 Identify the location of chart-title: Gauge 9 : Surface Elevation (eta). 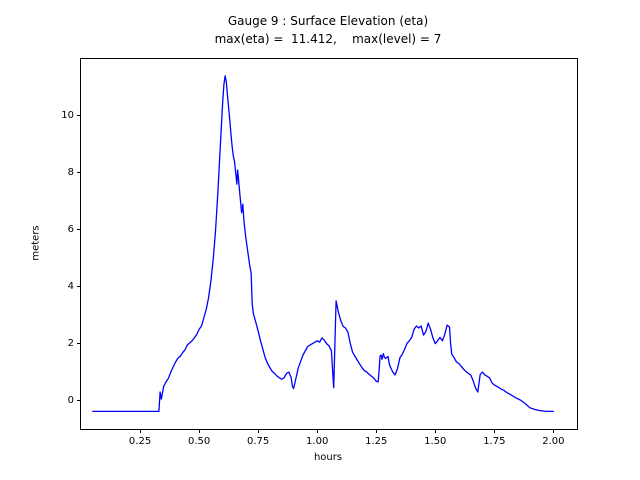
(328, 21).